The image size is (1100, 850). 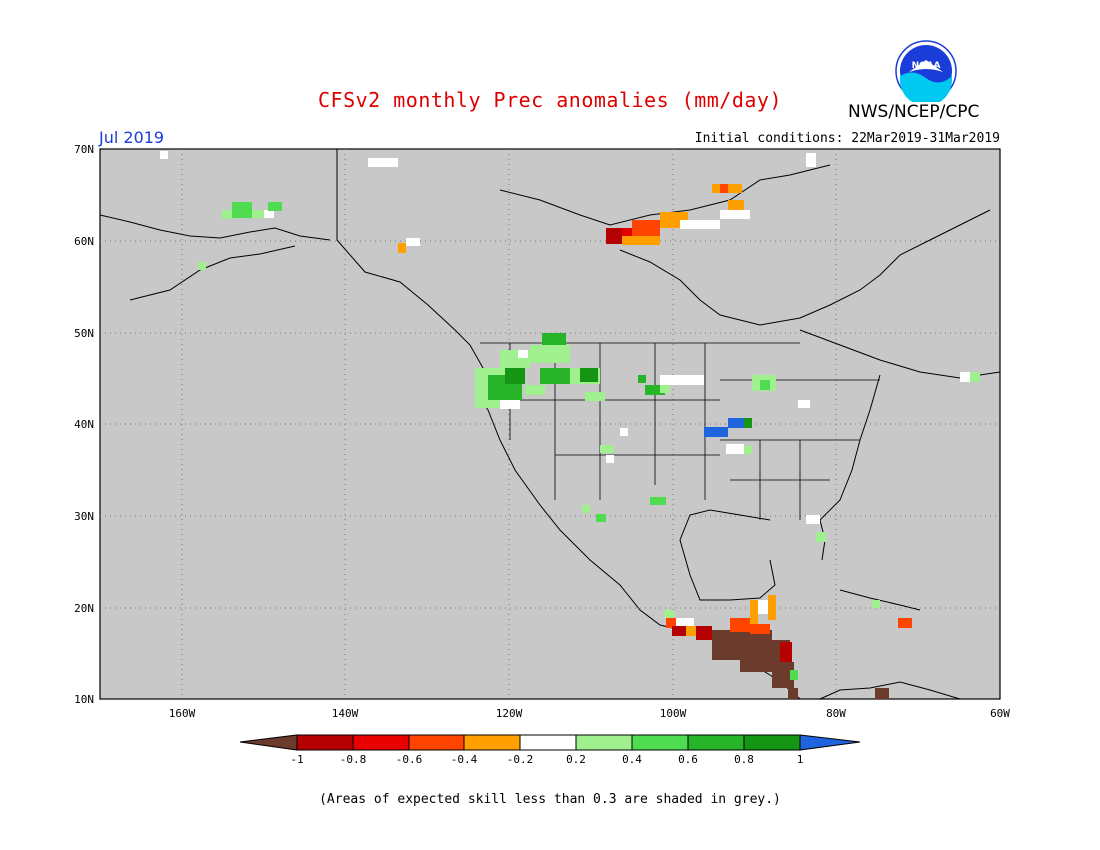 What do you see at coordinates (744, 759) in the screenshot?
I see `colorbar-label: 0.8` at bounding box center [744, 759].